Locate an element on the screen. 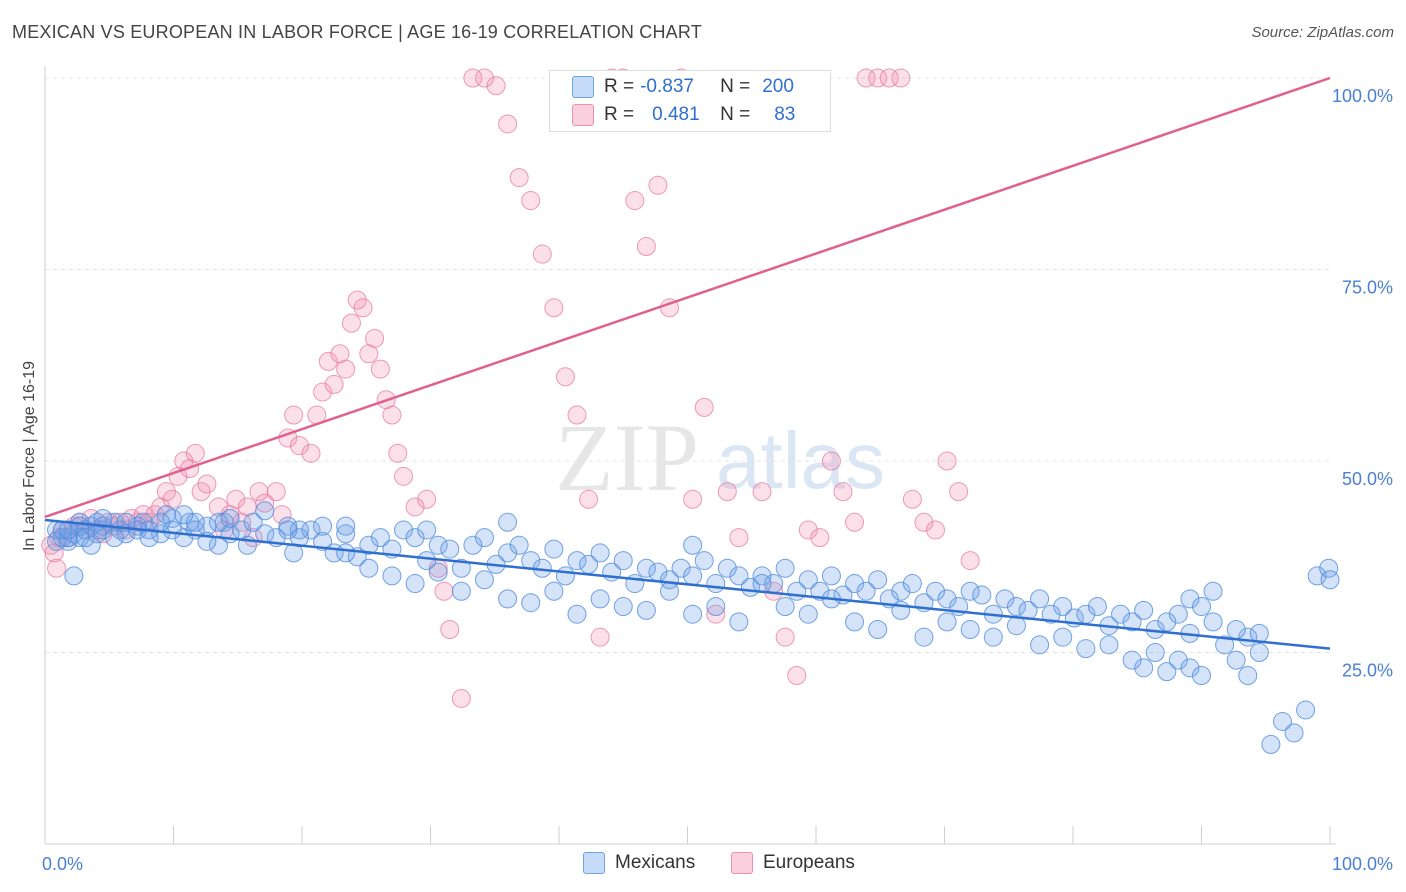 Image resolution: width=1406 pixels, height=892 pixels. watermark-zip: ZIP is located at coordinates (627, 457).